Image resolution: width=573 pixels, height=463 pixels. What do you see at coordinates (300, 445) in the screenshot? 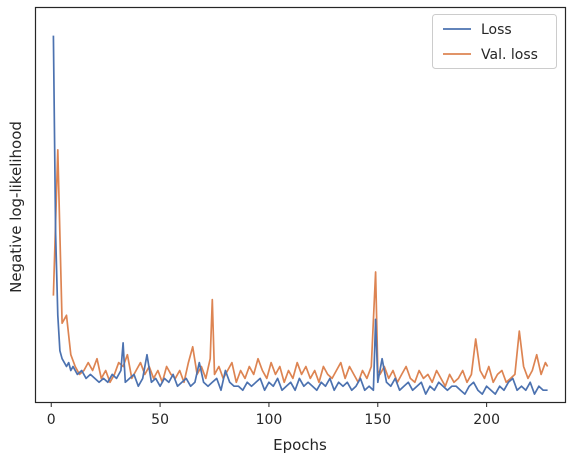
I see `x-axis-label: Epochs` at bounding box center [300, 445].